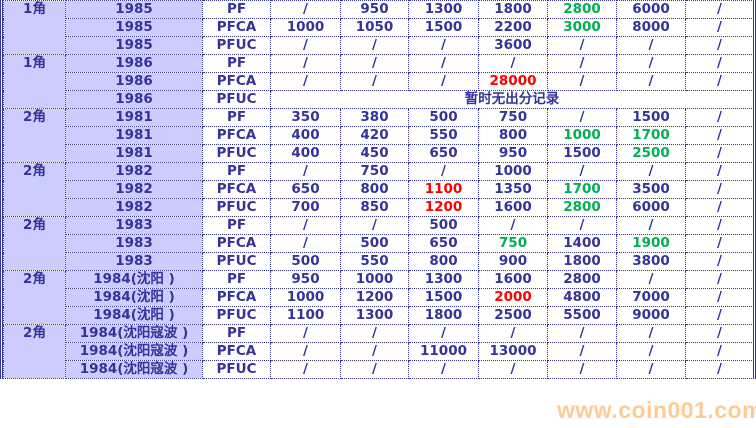 This screenshot has width=756, height=428. What do you see at coordinates (134, 189) in the screenshot?
I see `year-cell: 1982` at bounding box center [134, 189].